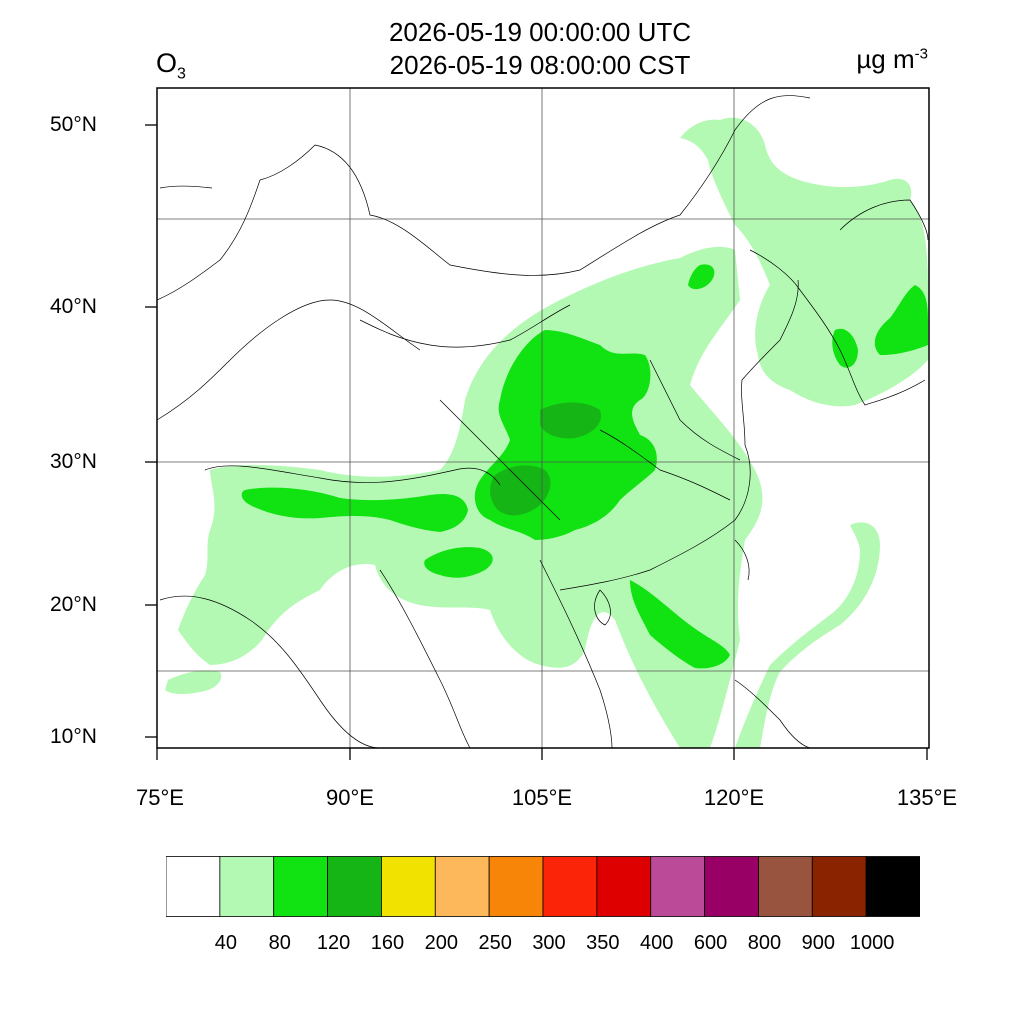 Image resolution: width=1024 pixels, height=1024 pixels. I want to click on lon-label-135: 135°E, so click(927, 797).